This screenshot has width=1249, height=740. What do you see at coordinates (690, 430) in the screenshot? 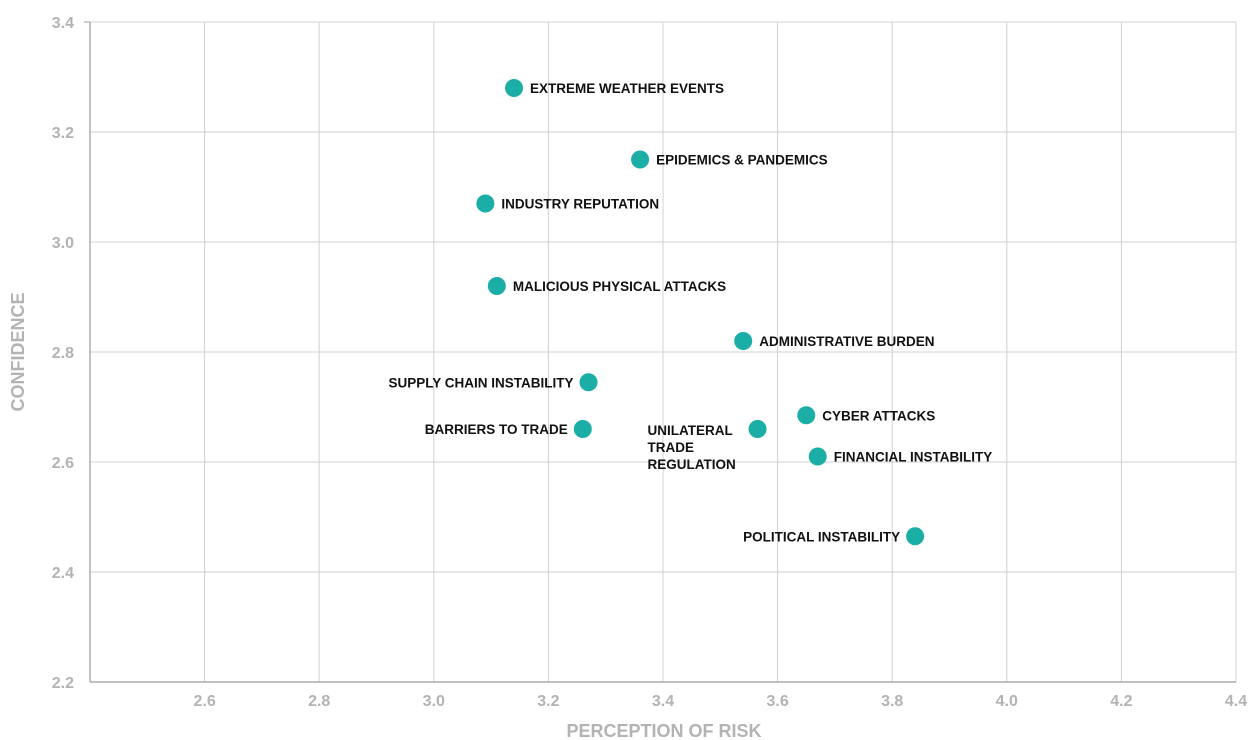
I see `point-label: UNILATERAL` at bounding box center [690, 430].